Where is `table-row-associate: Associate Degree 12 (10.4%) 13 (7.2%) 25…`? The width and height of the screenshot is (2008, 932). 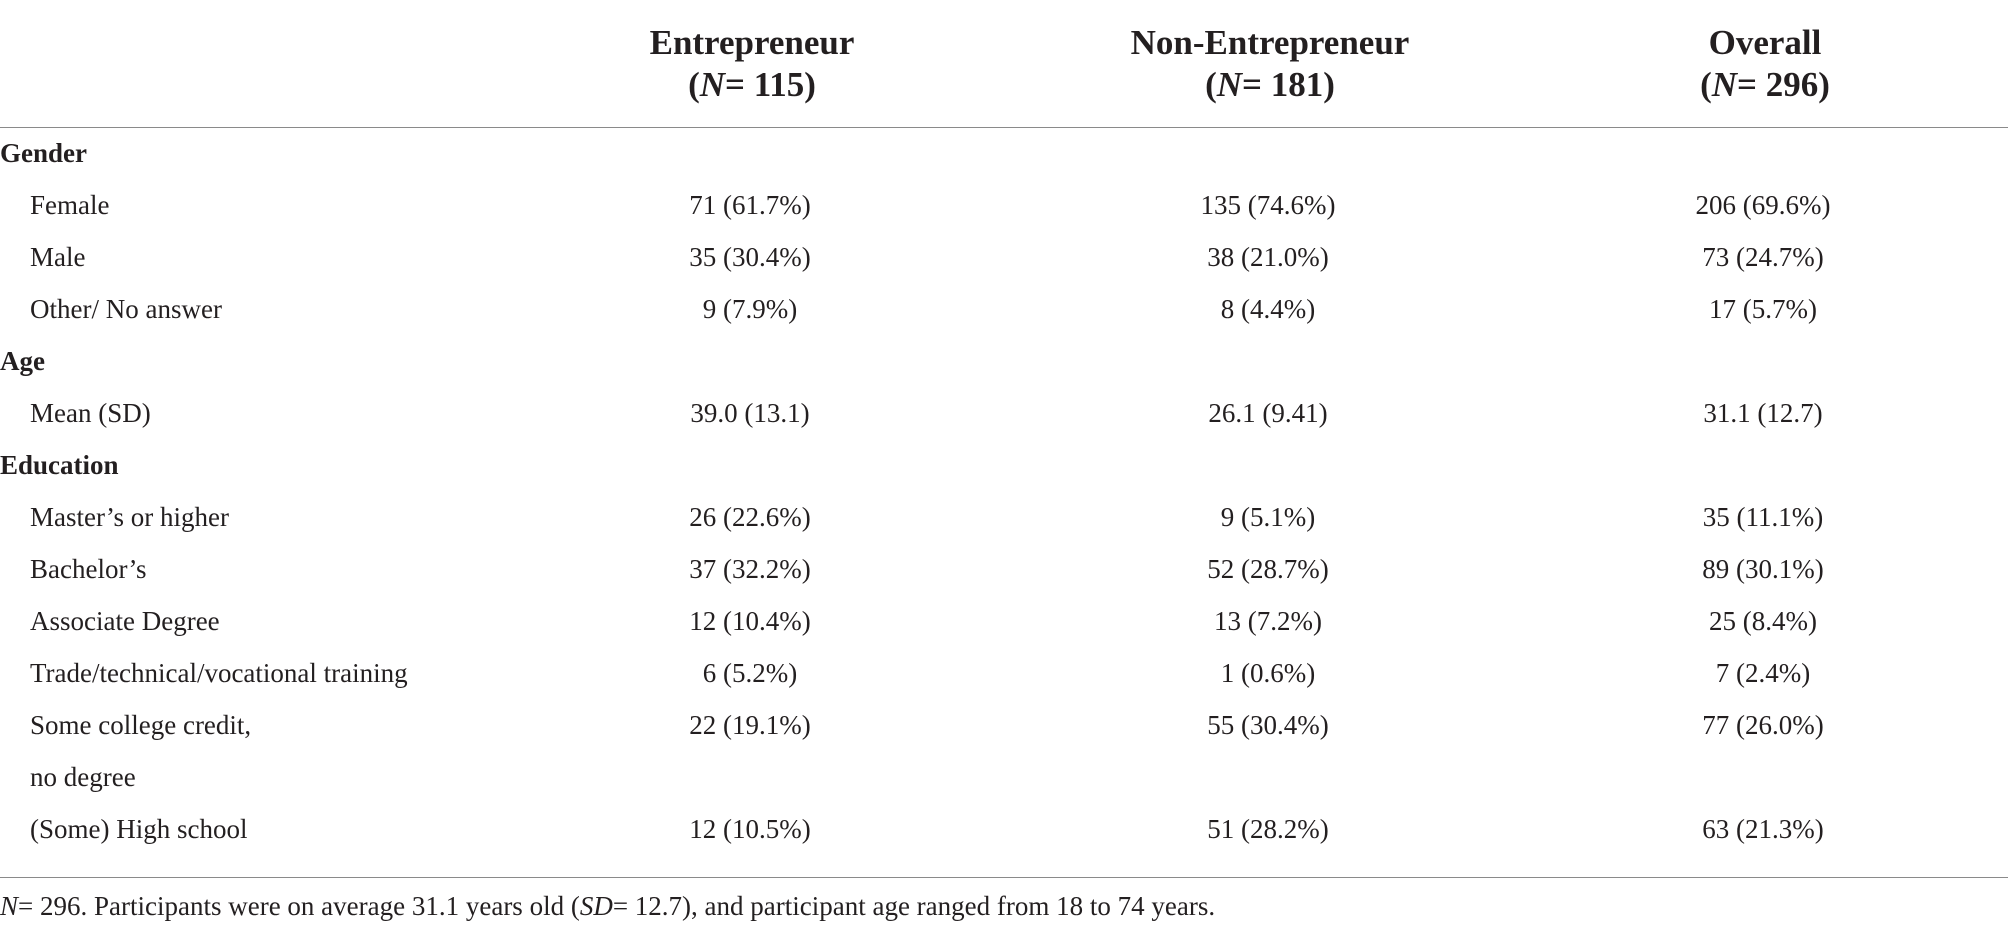 table-row-associate: Associate Degree 12 (10.4%) 13 (7.2%) 25… is located at coordinates (1004, 621).